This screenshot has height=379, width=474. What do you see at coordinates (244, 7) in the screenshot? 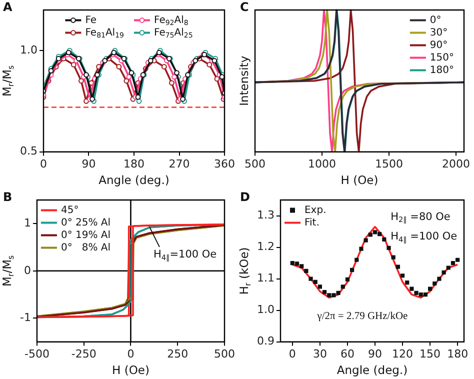
I see `chart-title: C` at bounding box center [244, 7].